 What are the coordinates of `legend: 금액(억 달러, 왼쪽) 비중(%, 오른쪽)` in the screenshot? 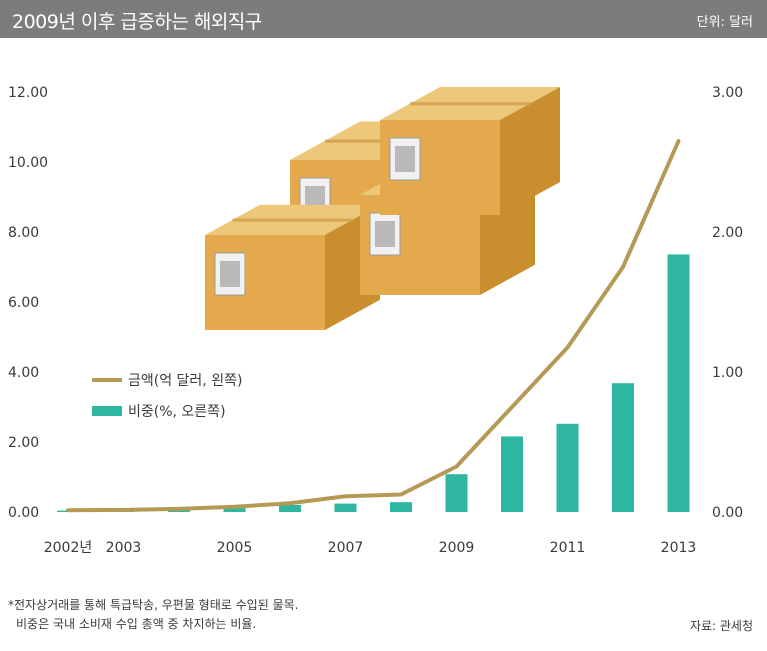 It's located at (167, 396).